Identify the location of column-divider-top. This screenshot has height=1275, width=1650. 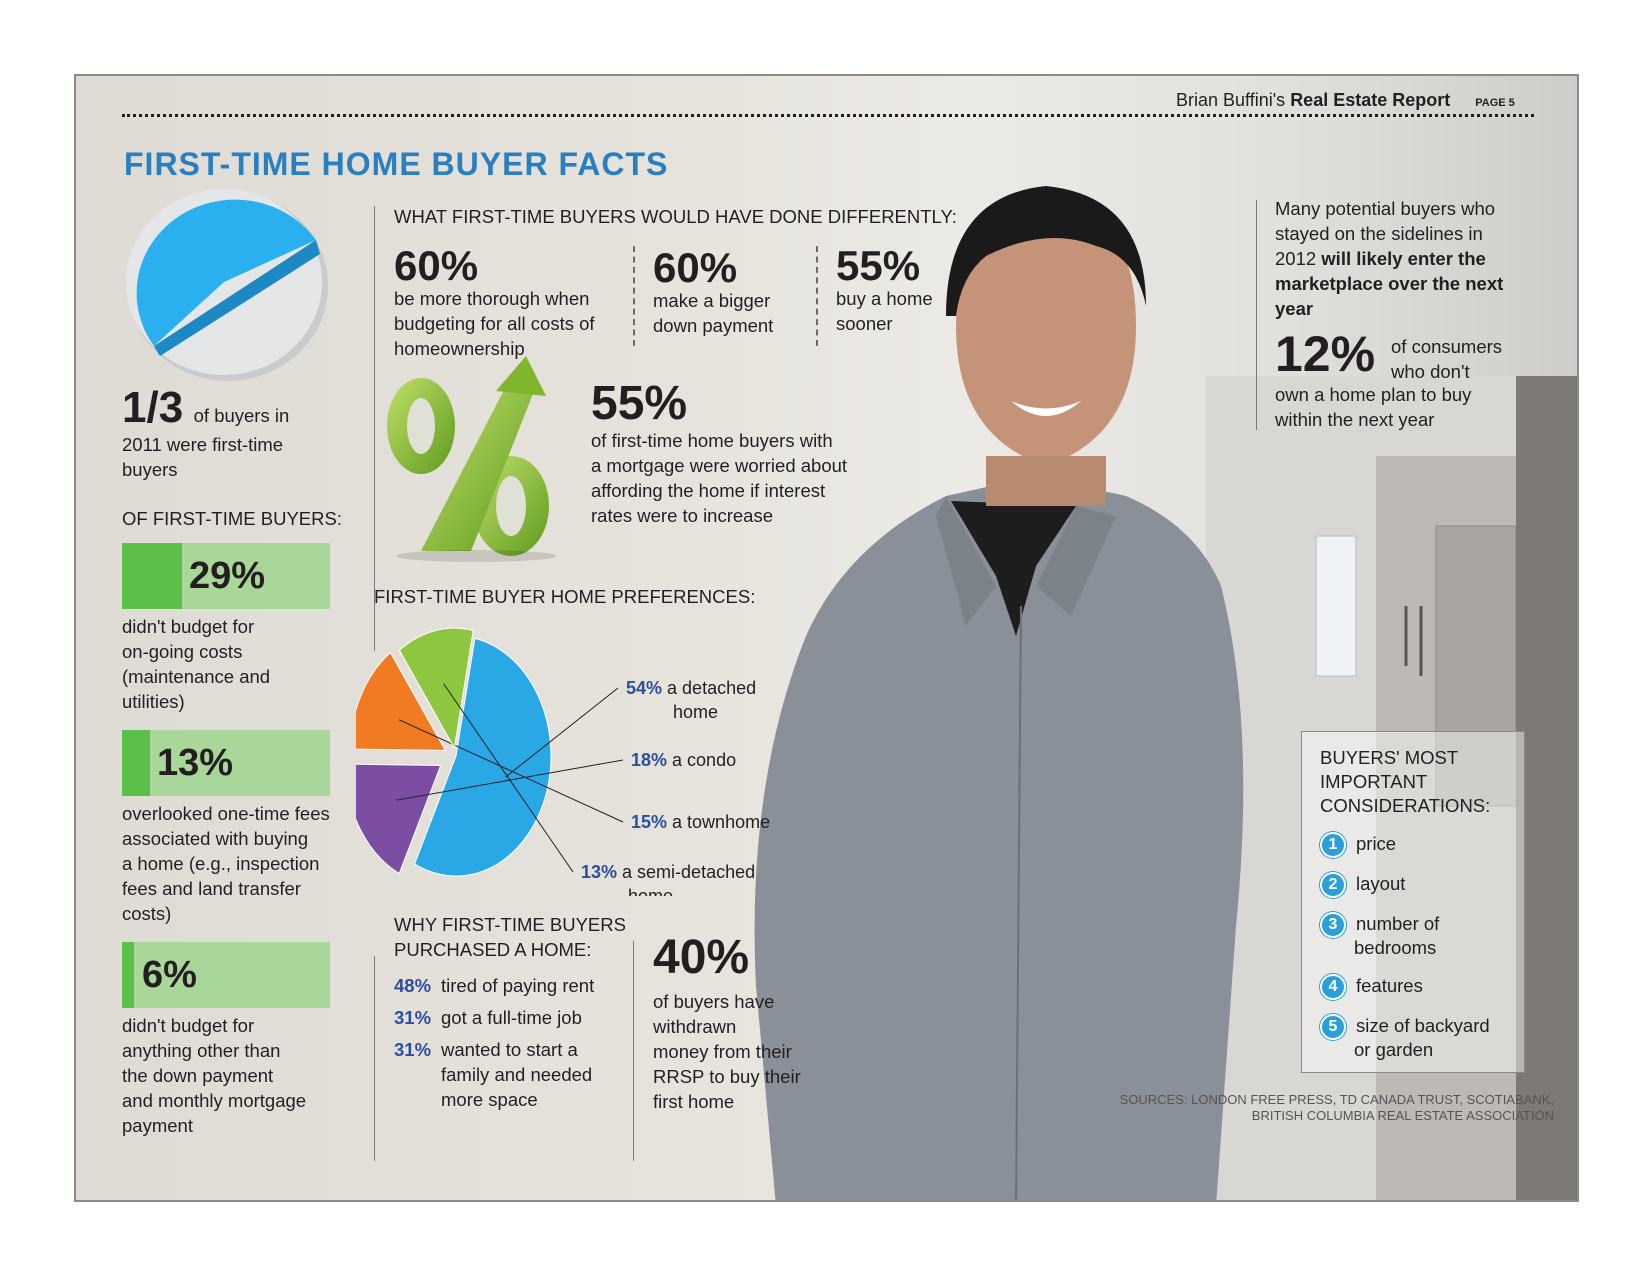
(374, 428).